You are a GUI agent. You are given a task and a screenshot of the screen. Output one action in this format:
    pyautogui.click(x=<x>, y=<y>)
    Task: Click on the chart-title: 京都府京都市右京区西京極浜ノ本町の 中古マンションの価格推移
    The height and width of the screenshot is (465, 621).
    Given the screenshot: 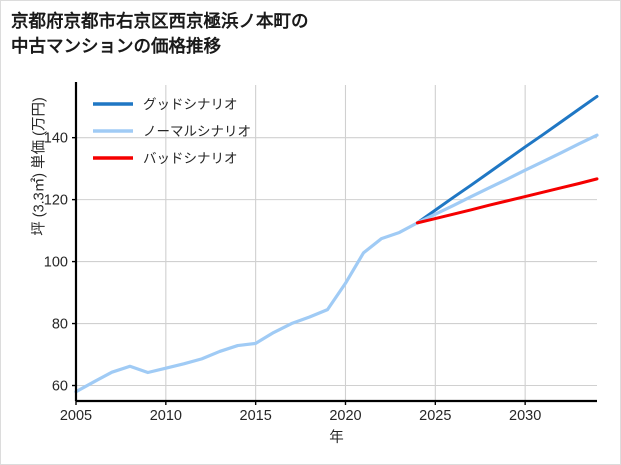 What is the action you would take?
    pyautogui.click(x=160, y=34)
    